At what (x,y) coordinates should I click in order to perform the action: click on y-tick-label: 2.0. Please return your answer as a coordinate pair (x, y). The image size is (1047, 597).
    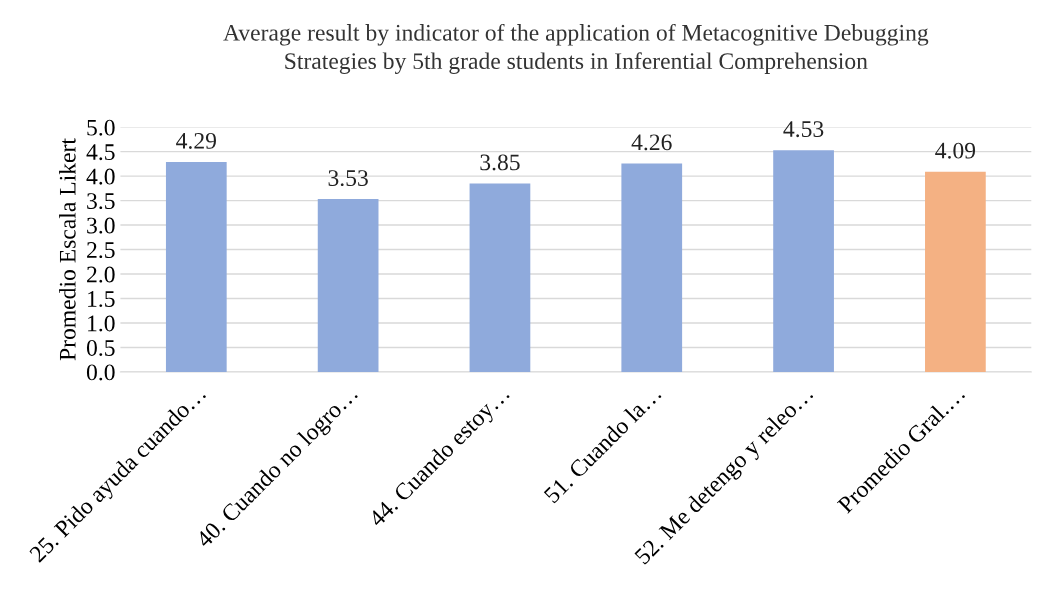
    Looking at the image, I should click on (101, 274).